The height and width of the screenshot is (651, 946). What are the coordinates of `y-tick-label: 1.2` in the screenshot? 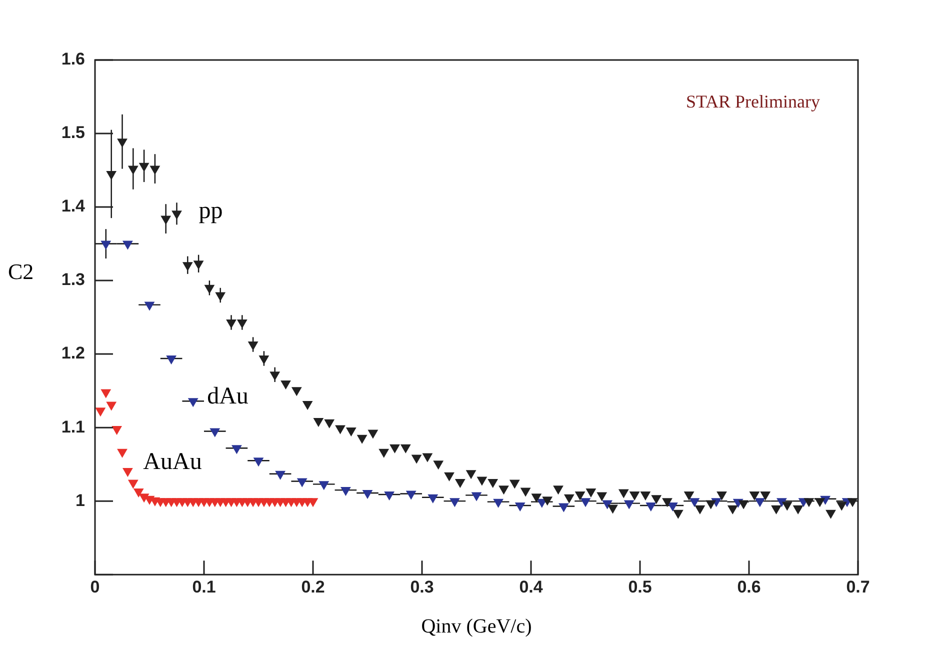 It's located at (73, 353).